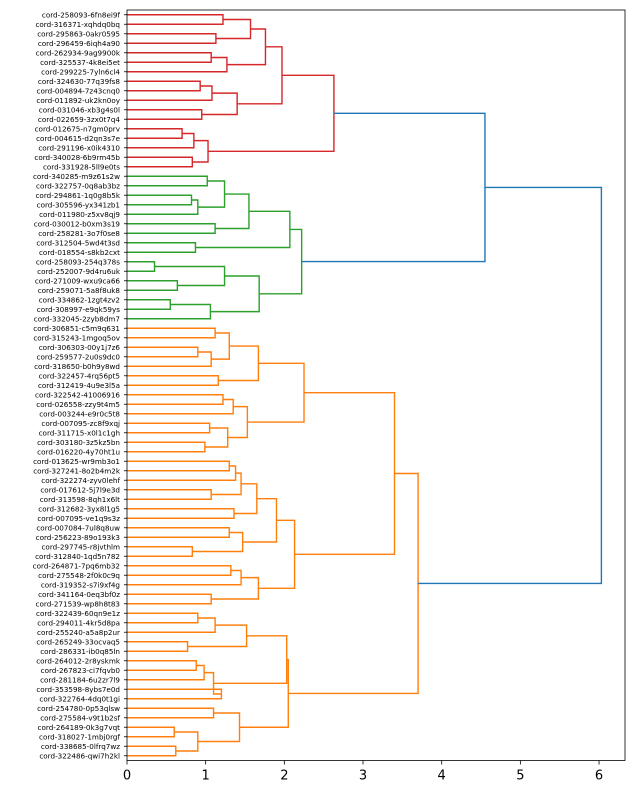 The image size is (640, 800). What do you see at coordinates (79, 299) in the screenshot?
I see `leaf-label: cord-334862-1zgt4zv2` at bounding box center [79, 299].